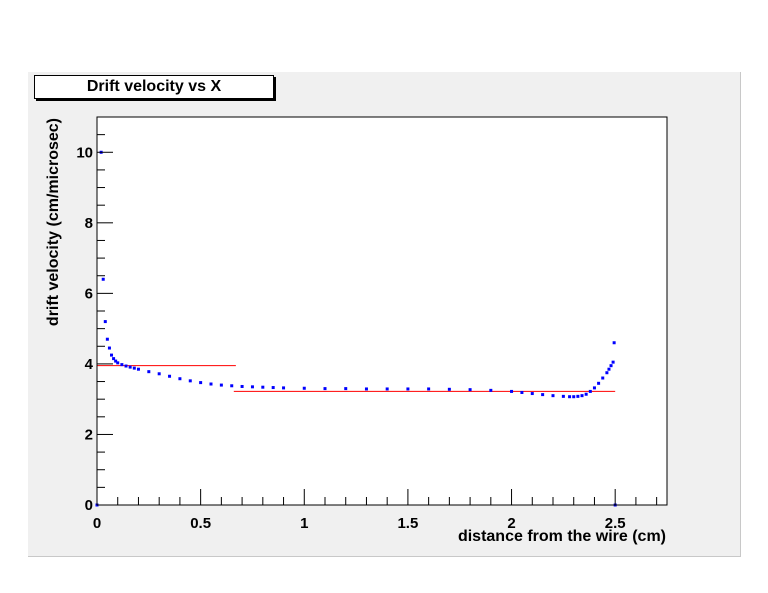 This screenshot has width=768, height=593. What do you see at coordinates (89, 364) in the screenshot?
I see `y-tick-label: 4` at bounding box center [89, 364].